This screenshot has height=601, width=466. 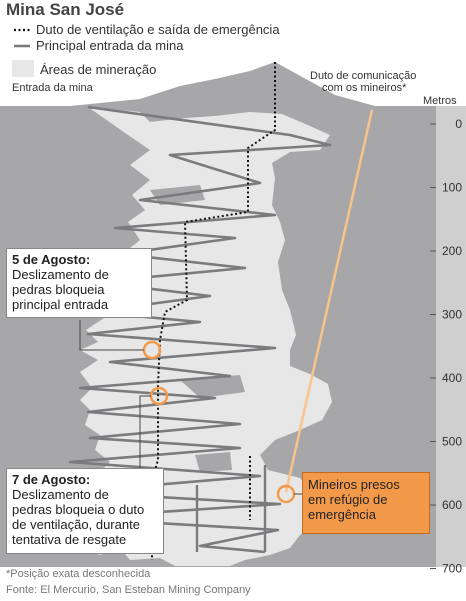 What do you see at coordinates (452, 569) in the screenshot?
I see `depth-tick-label: 700` at bounding box center [452, 569].